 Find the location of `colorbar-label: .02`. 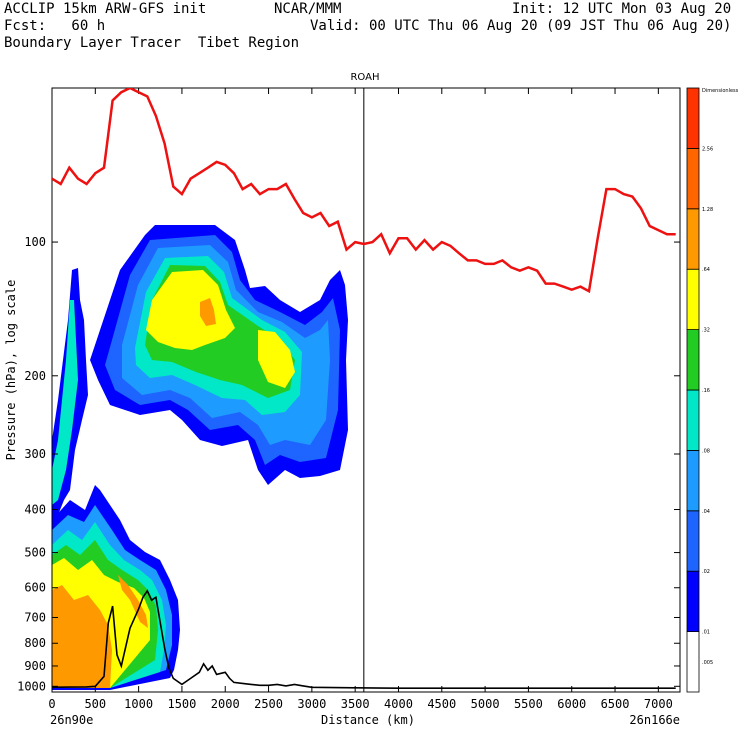

colorbar-label: .02 is located at coordinates (706, 572).